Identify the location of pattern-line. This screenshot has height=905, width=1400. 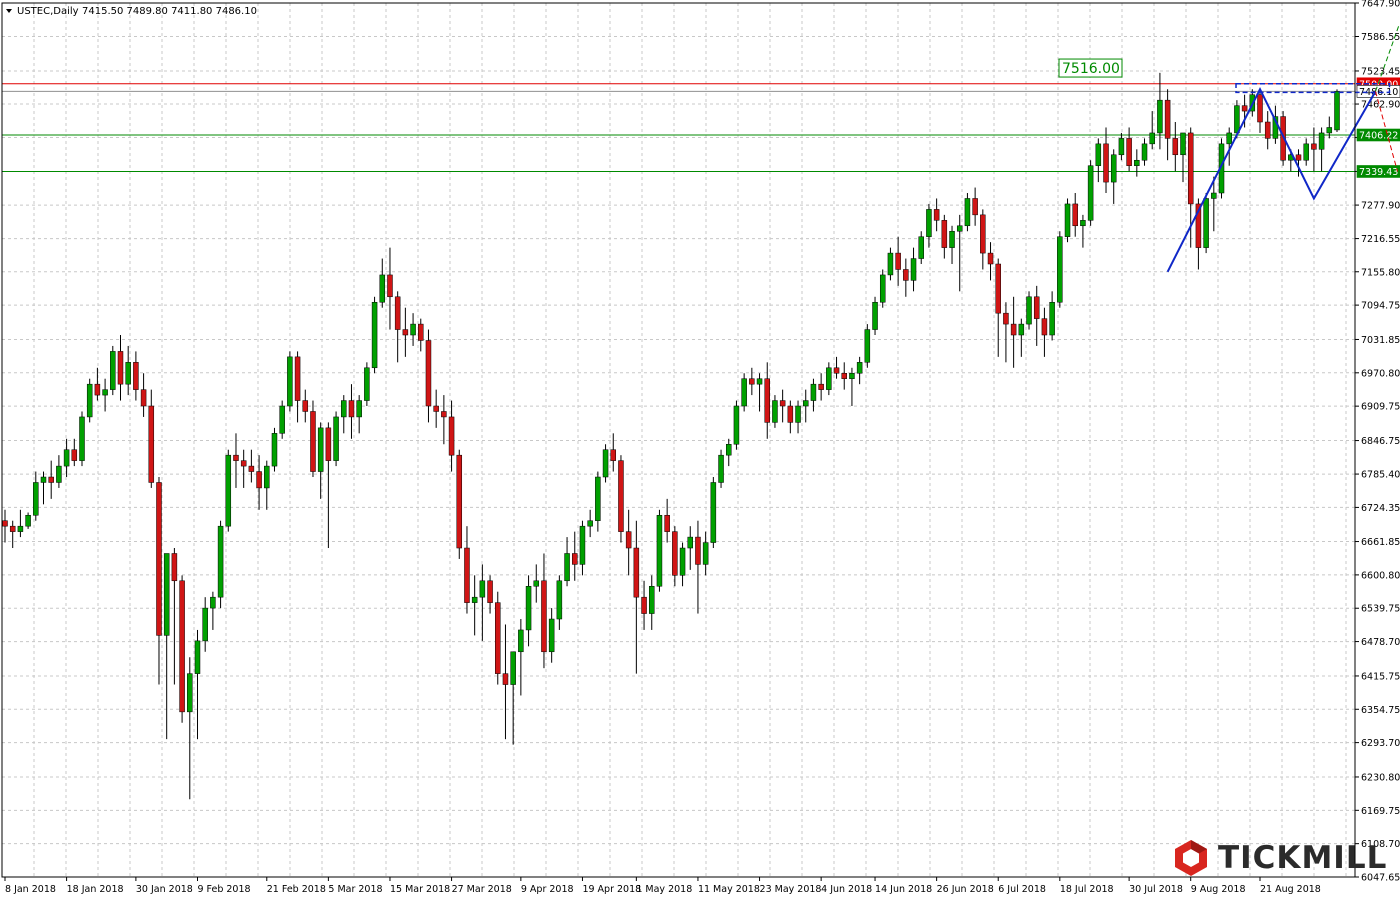
(1271, 180).